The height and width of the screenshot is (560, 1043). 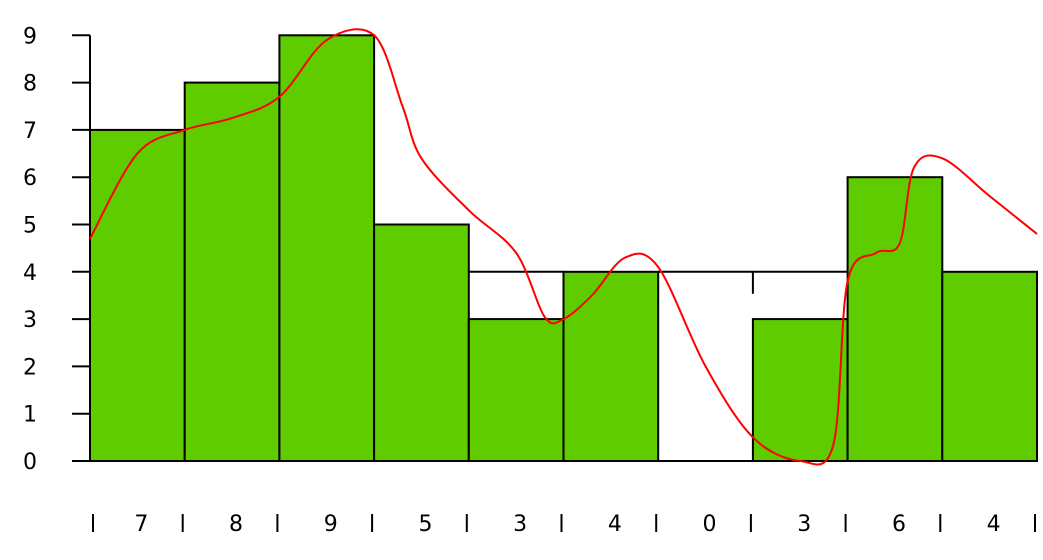 I want to click on y-tick-label: 6, so click(x=30, y=178).